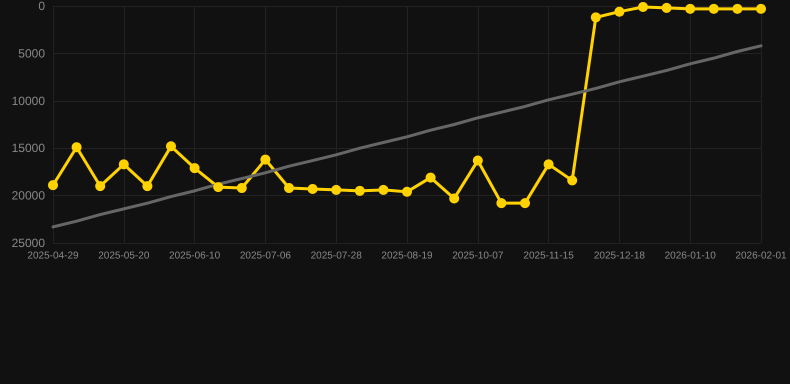 The image size is (790, 384). I want to click on x-tick-label: 2025-06-10, so click(195, 256).